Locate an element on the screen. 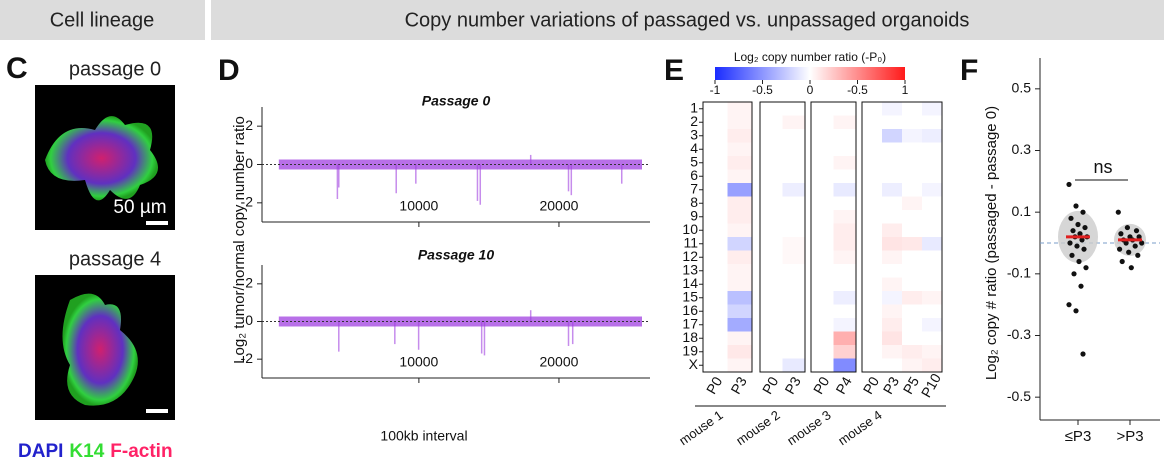 The height and width of the screenshot is (471, 1164). colorbar-tick-label: 0 is located at coordinates (810, 90).